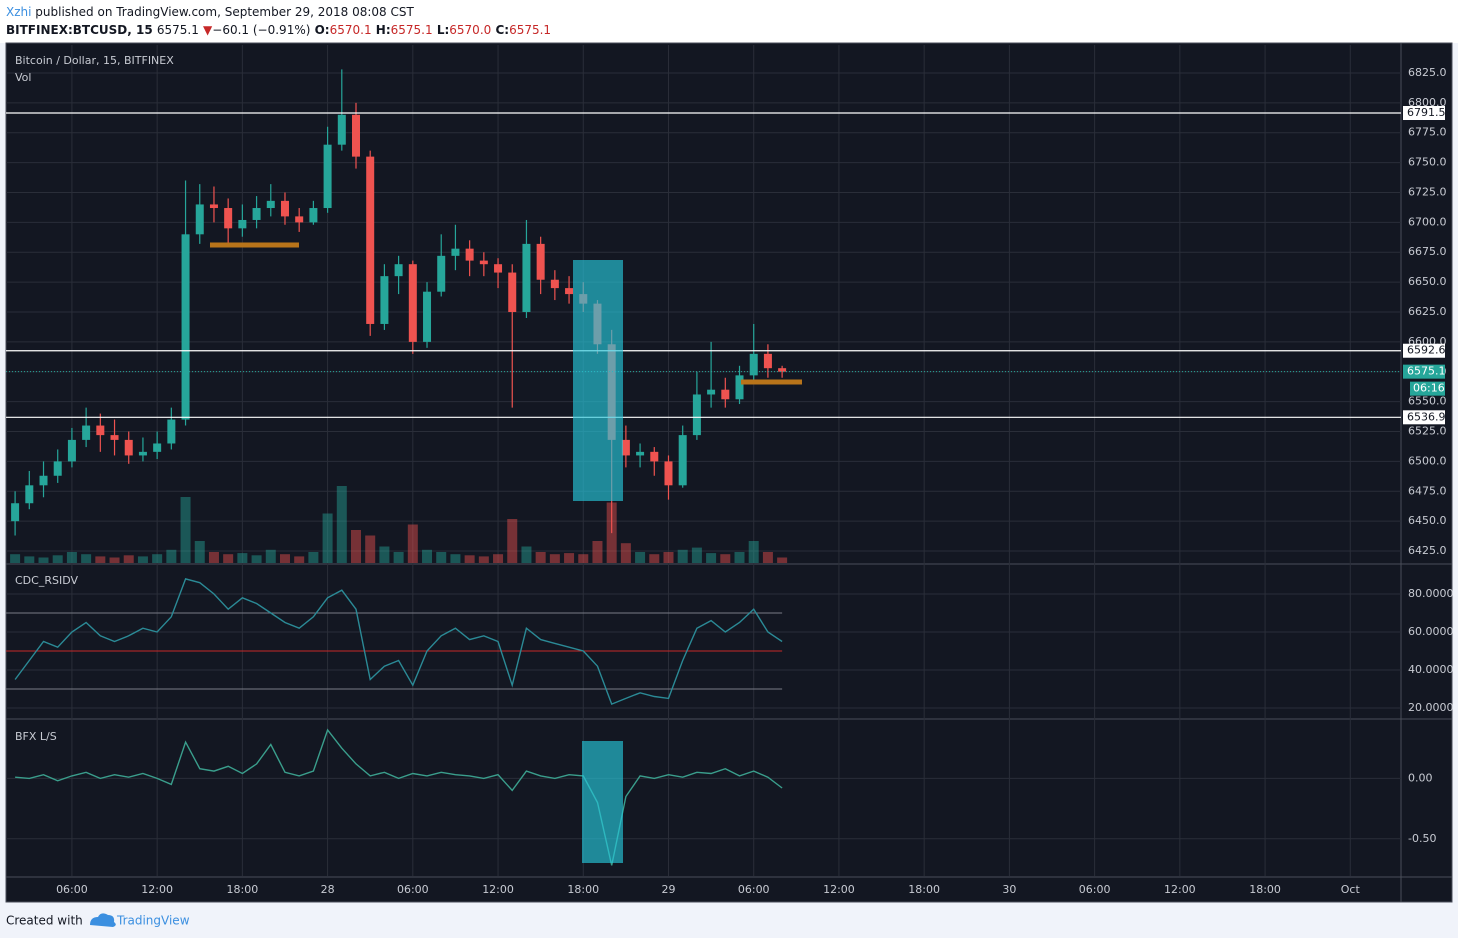 The width and height of the screenshot is (1458, 938). What do you see at coordinates (328, 889) in the screenshot?
I see `x-tick-label: 28` at bounding box center [328, 889].